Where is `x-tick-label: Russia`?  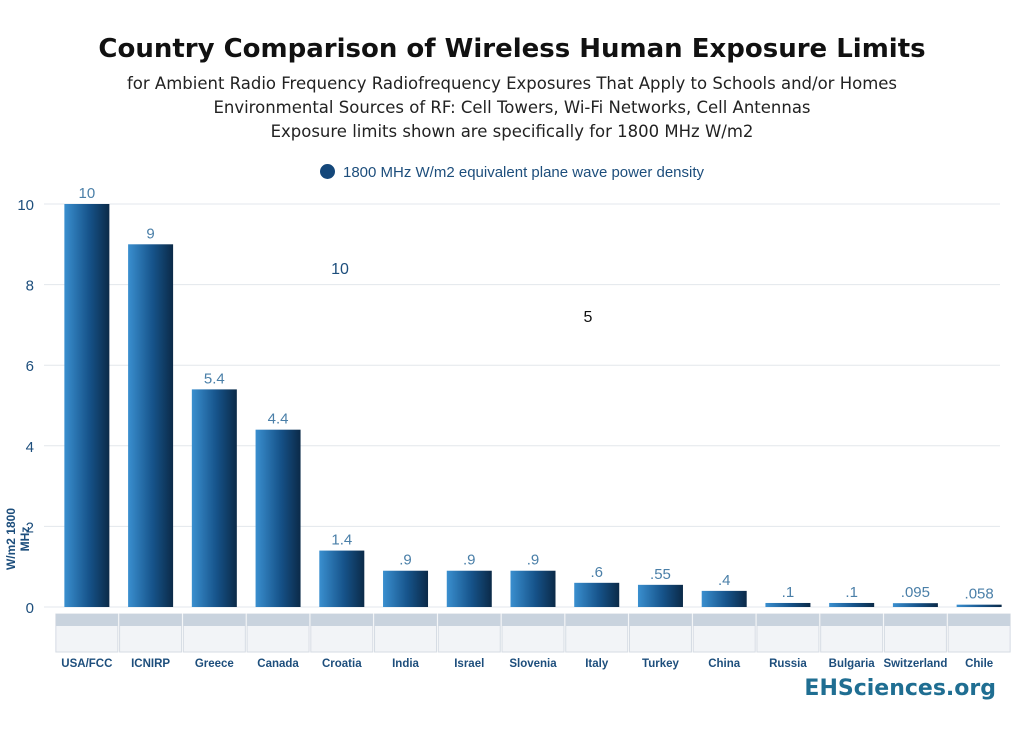 x-tick-label: Russia is located at coordinates (788, 664).